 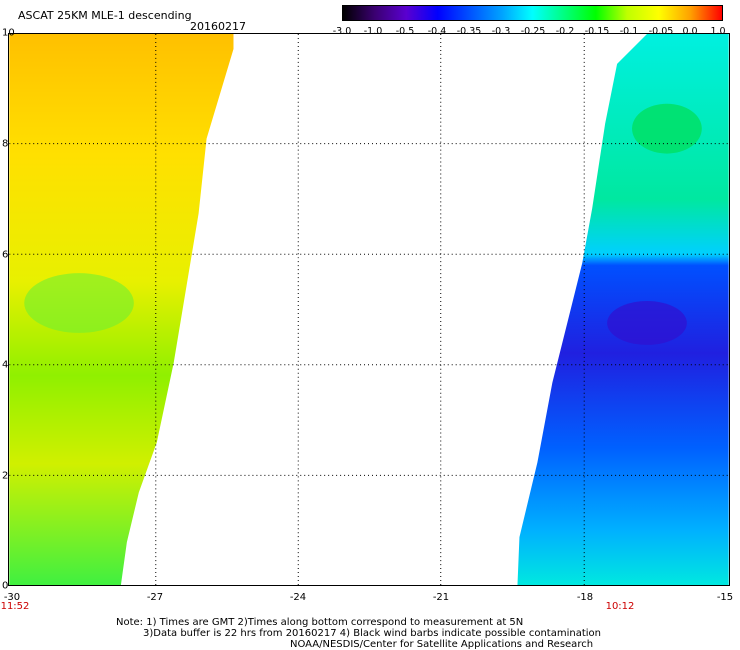 What do you see at coordinates (5, 365) in the screenshot?
I see `y-tick-label: 4` at bounding box center [5, 365].